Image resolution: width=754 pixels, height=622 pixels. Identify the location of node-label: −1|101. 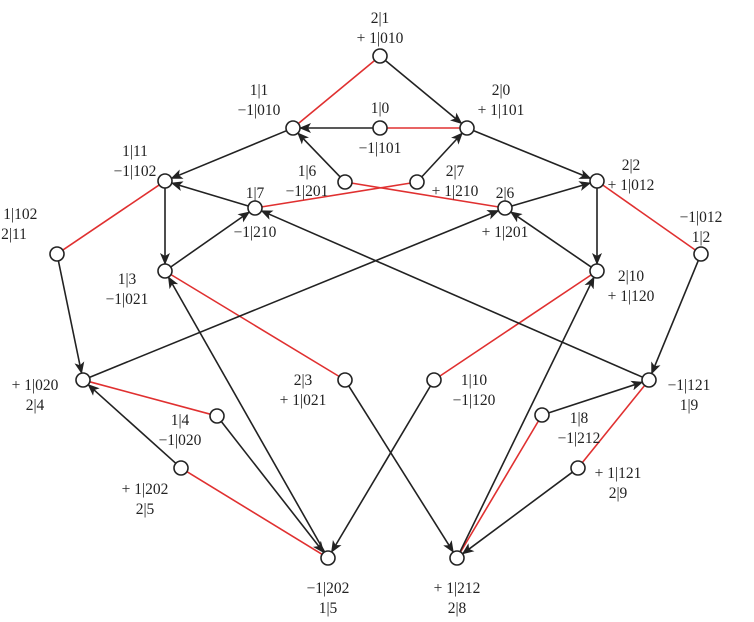
(380, 148).